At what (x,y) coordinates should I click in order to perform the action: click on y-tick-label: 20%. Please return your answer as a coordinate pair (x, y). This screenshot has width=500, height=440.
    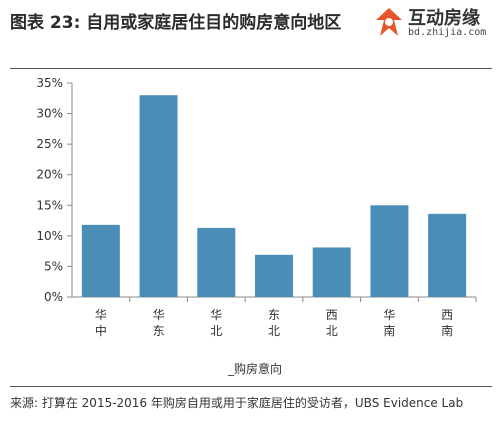
    Looking at the image, I should click on (49, 175).